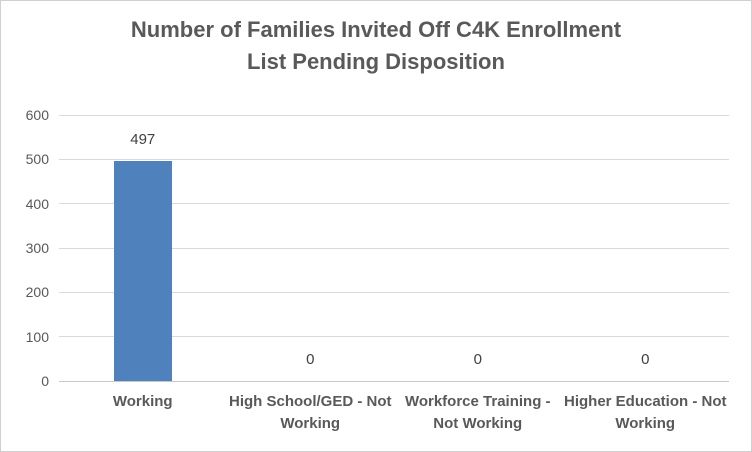 This screenshot has width=752, height=452. Describe the element at coordinates (37, 159) in the screenshot. I see `y-tick-label: 500` at that location.